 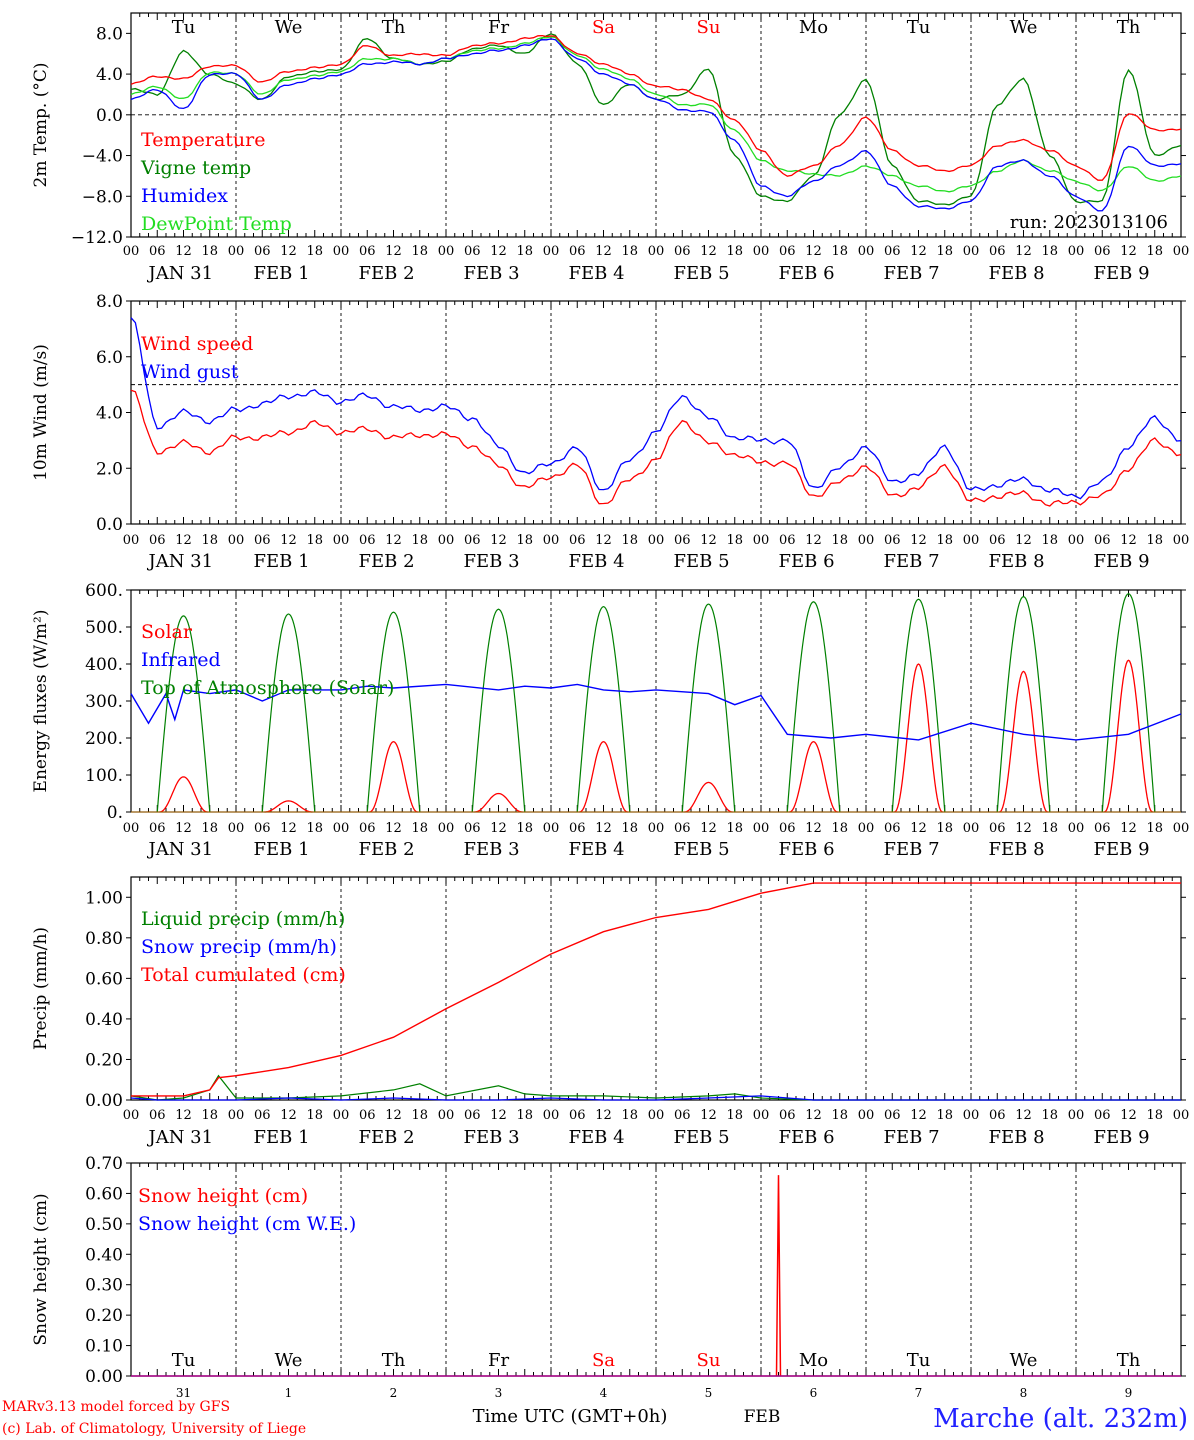 I want to click on x-date-label: FEB 8, so click(x=1017, y=561).